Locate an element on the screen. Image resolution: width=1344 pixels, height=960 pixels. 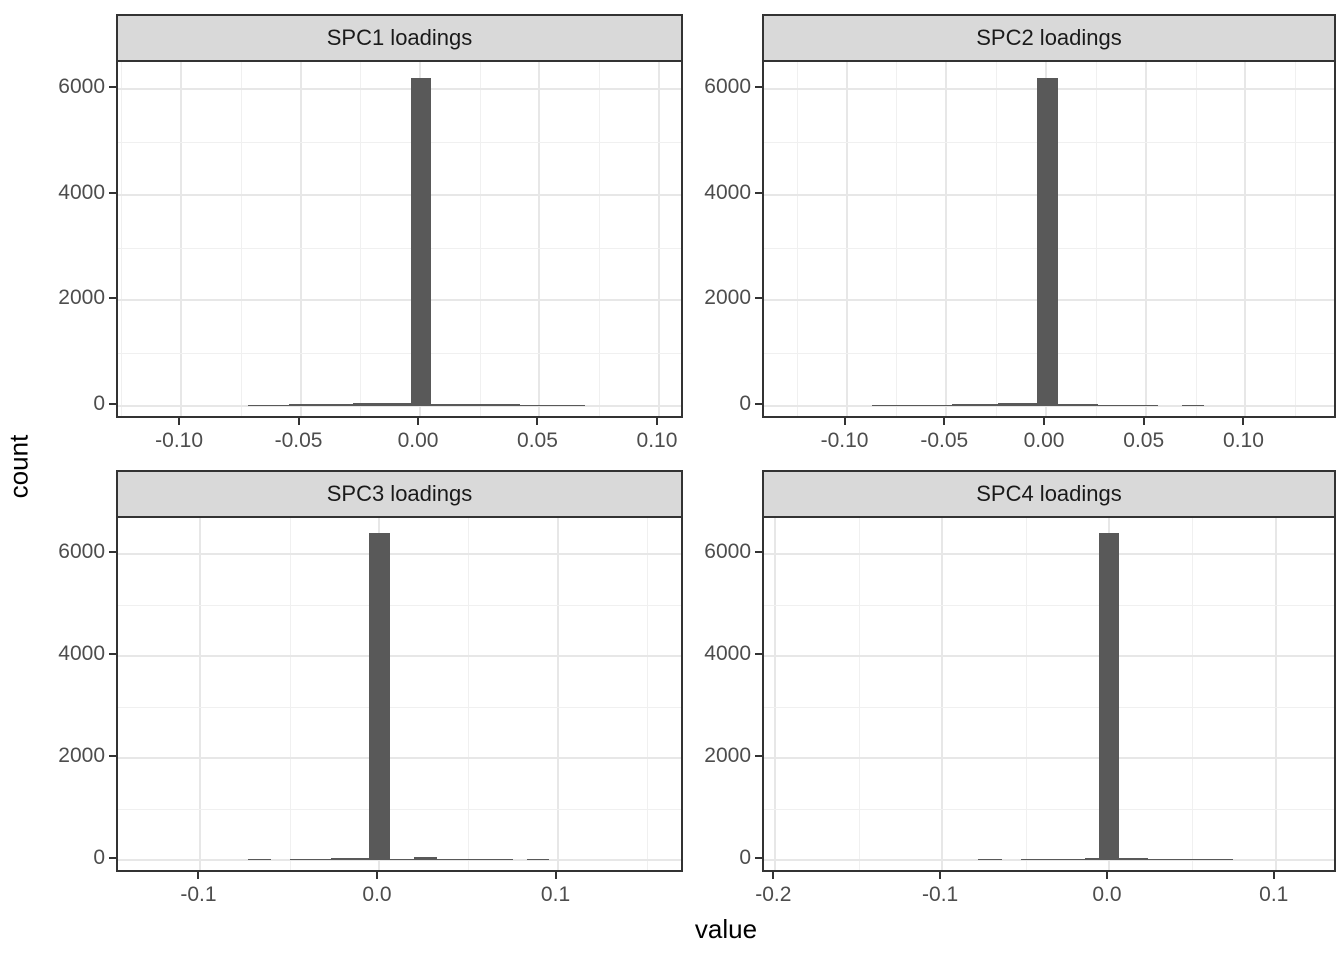
x-axis-title: value is located at coordinates (726, 929).